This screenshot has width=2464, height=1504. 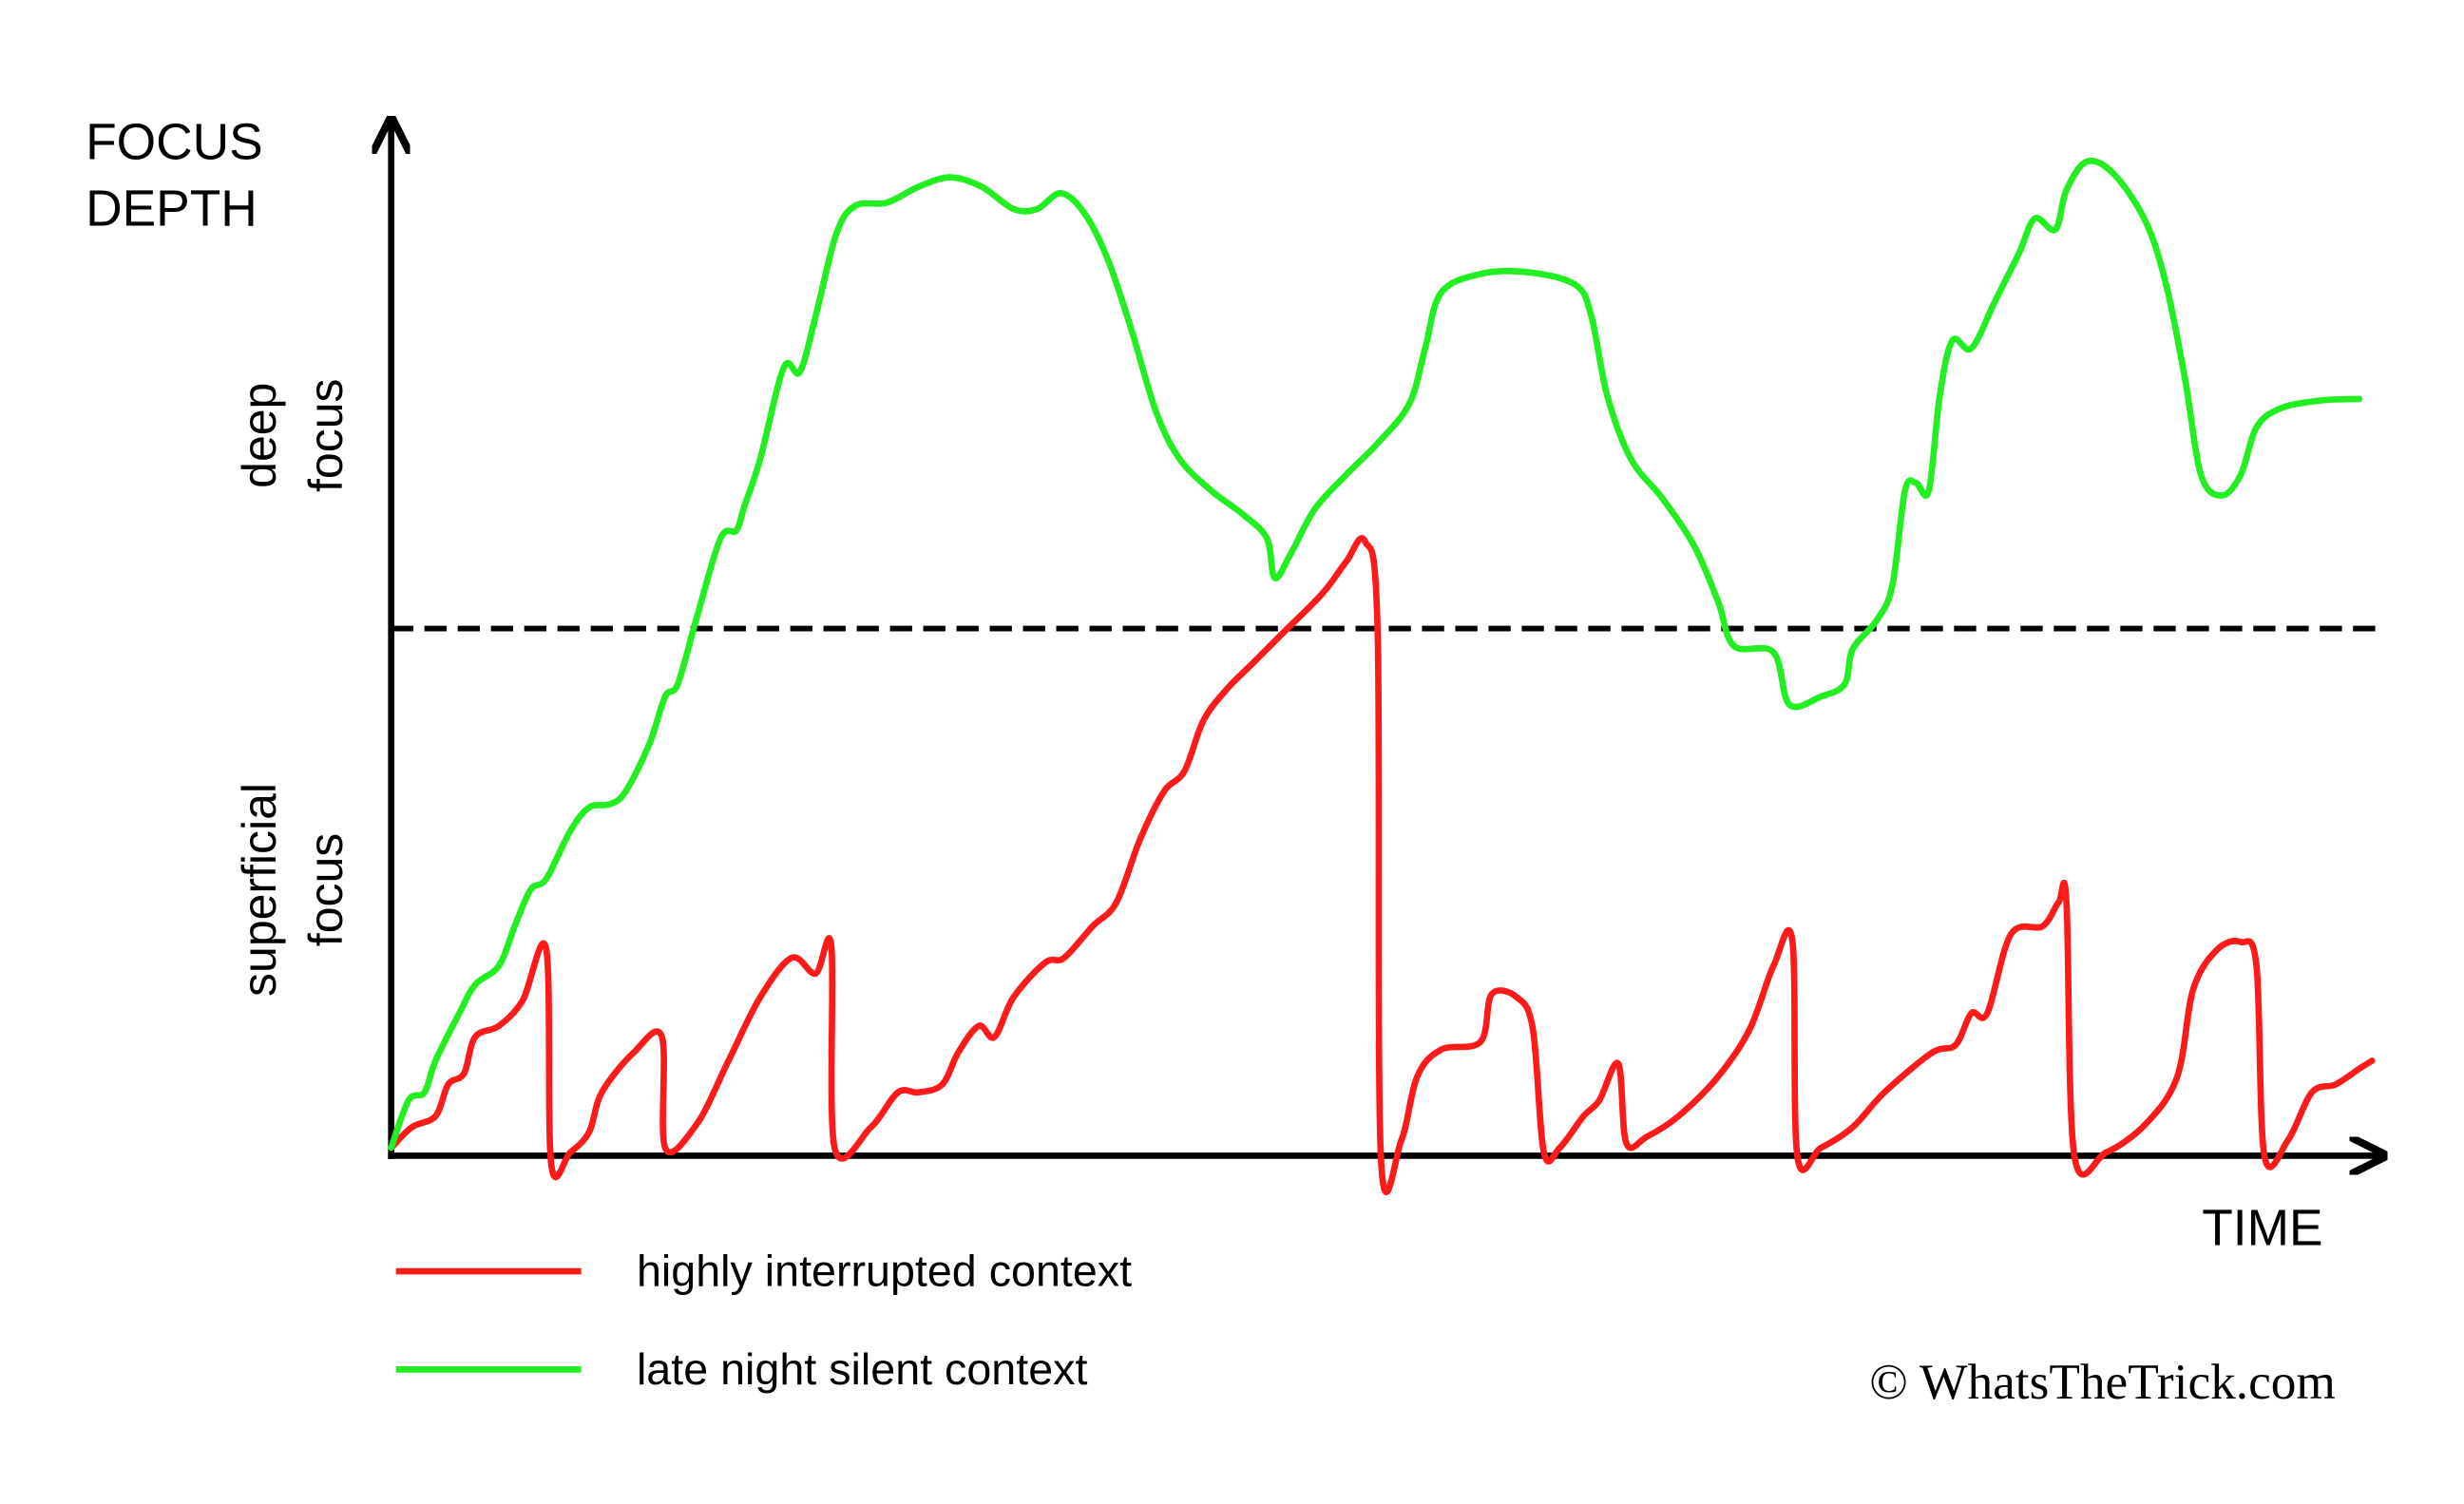 What do you see at coordinates (2102, 1381) in the screenshot?
I see `credit: © WhatsTheTrick.com` at bounding box center [2102, 1381].